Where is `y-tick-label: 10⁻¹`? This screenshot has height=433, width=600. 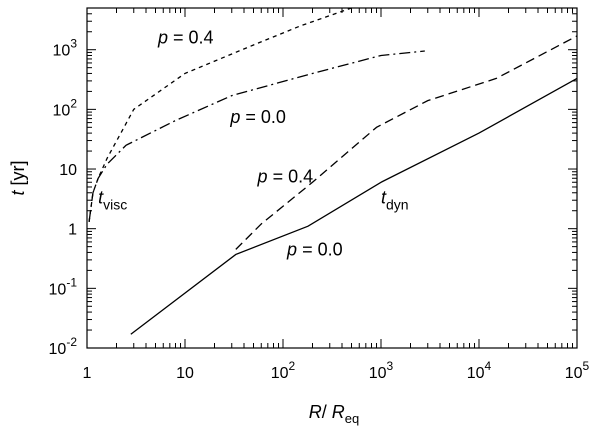 y-tick-label: 10⁻¹ is located at coordinates (63, 286).